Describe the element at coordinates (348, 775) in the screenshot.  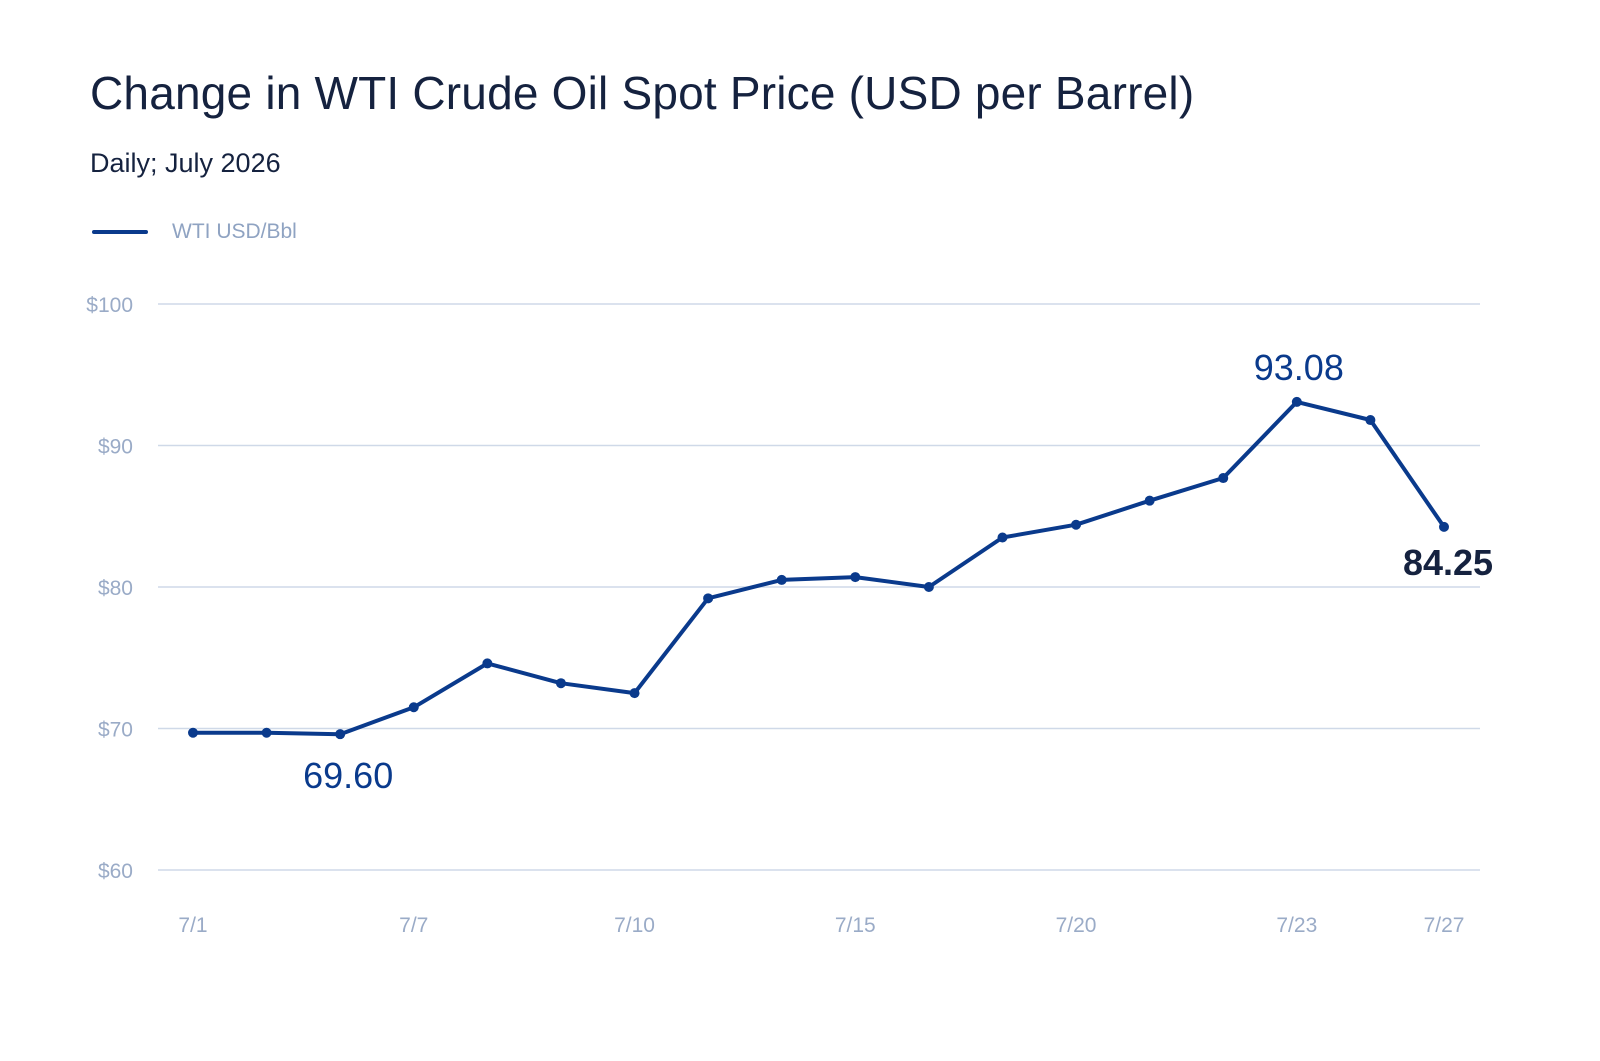
I see `data-label: 69.60` at that location.